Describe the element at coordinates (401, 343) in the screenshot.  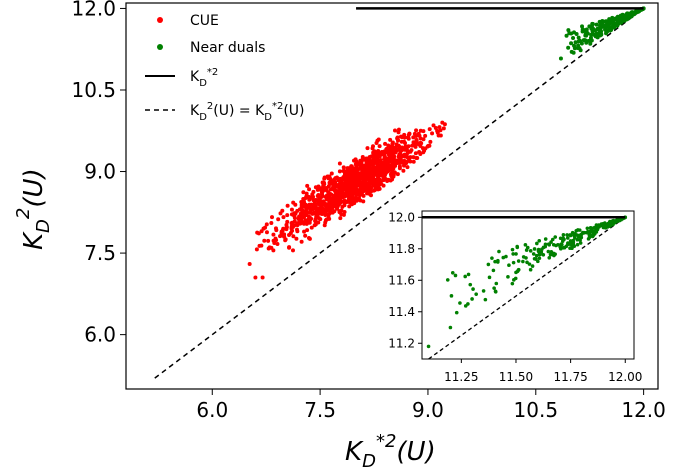
I see `inset-y-tick-label: 11.2` at that location.